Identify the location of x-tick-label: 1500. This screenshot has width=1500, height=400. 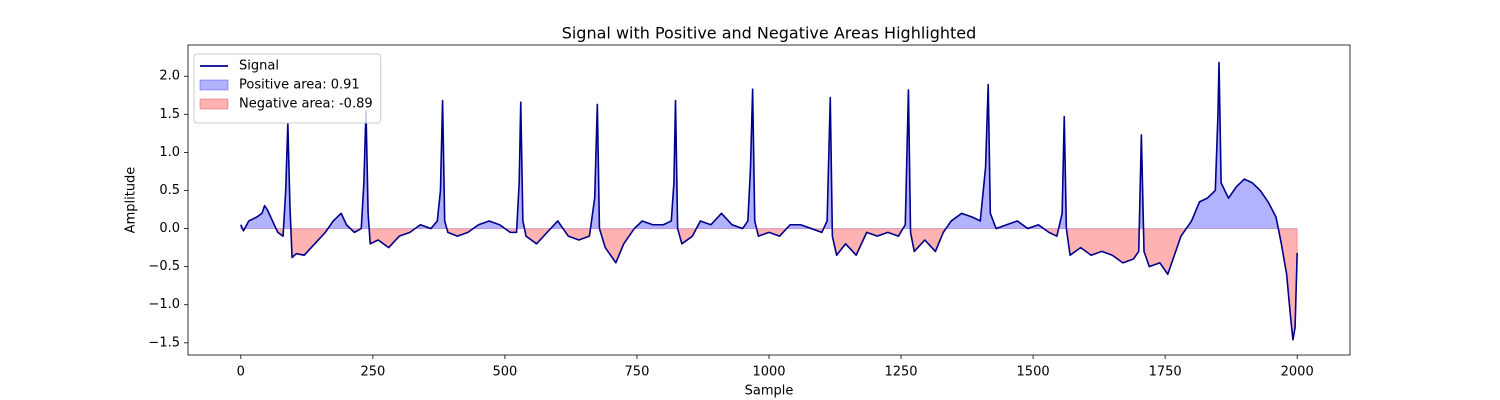
(1033, 372).